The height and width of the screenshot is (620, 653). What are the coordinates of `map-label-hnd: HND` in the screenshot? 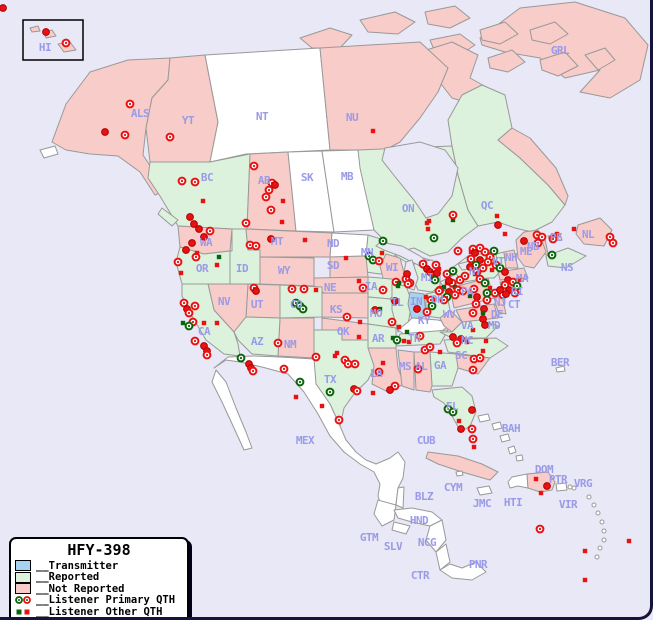 It's located at (419, 520).